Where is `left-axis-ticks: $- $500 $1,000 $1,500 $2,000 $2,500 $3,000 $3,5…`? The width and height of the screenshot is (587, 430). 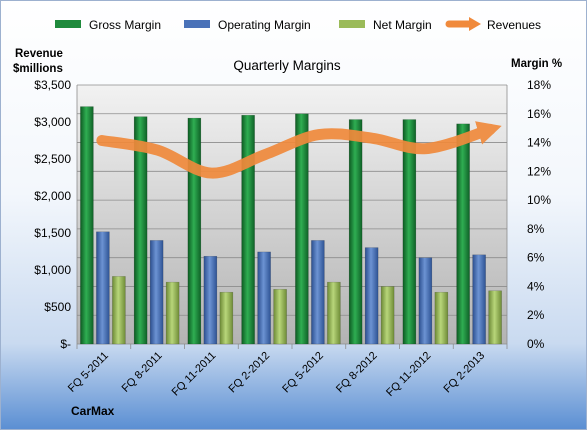
left-axis-ticks: $- $500 $1,000 $1,500 $2,000 $2,500 $3,000 $3,5… is located at coordinates (52, 214).